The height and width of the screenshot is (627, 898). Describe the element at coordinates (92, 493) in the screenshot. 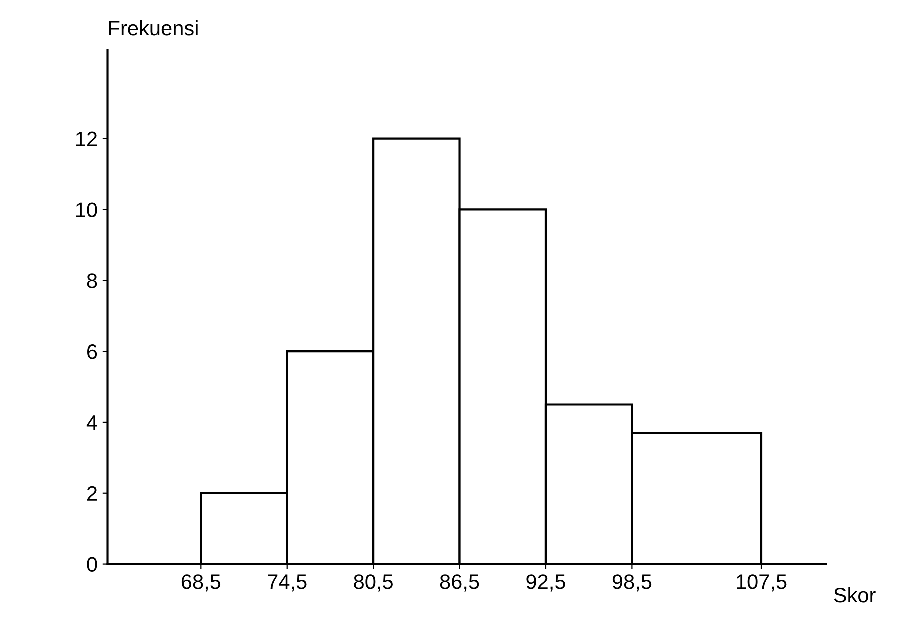

I see `y-tick-label: 2` at that location.